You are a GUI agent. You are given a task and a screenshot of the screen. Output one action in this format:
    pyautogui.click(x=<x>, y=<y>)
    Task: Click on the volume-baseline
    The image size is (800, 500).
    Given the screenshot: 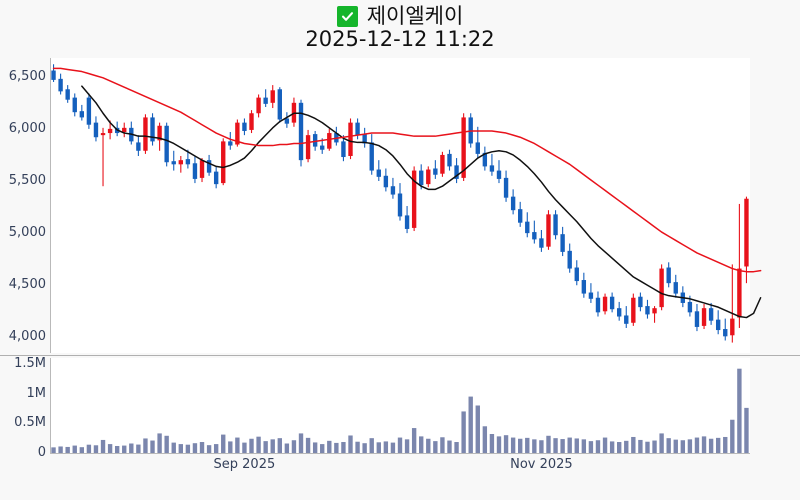 What is the action you would take?
    pyautogui.click(x=400, y=453)
    